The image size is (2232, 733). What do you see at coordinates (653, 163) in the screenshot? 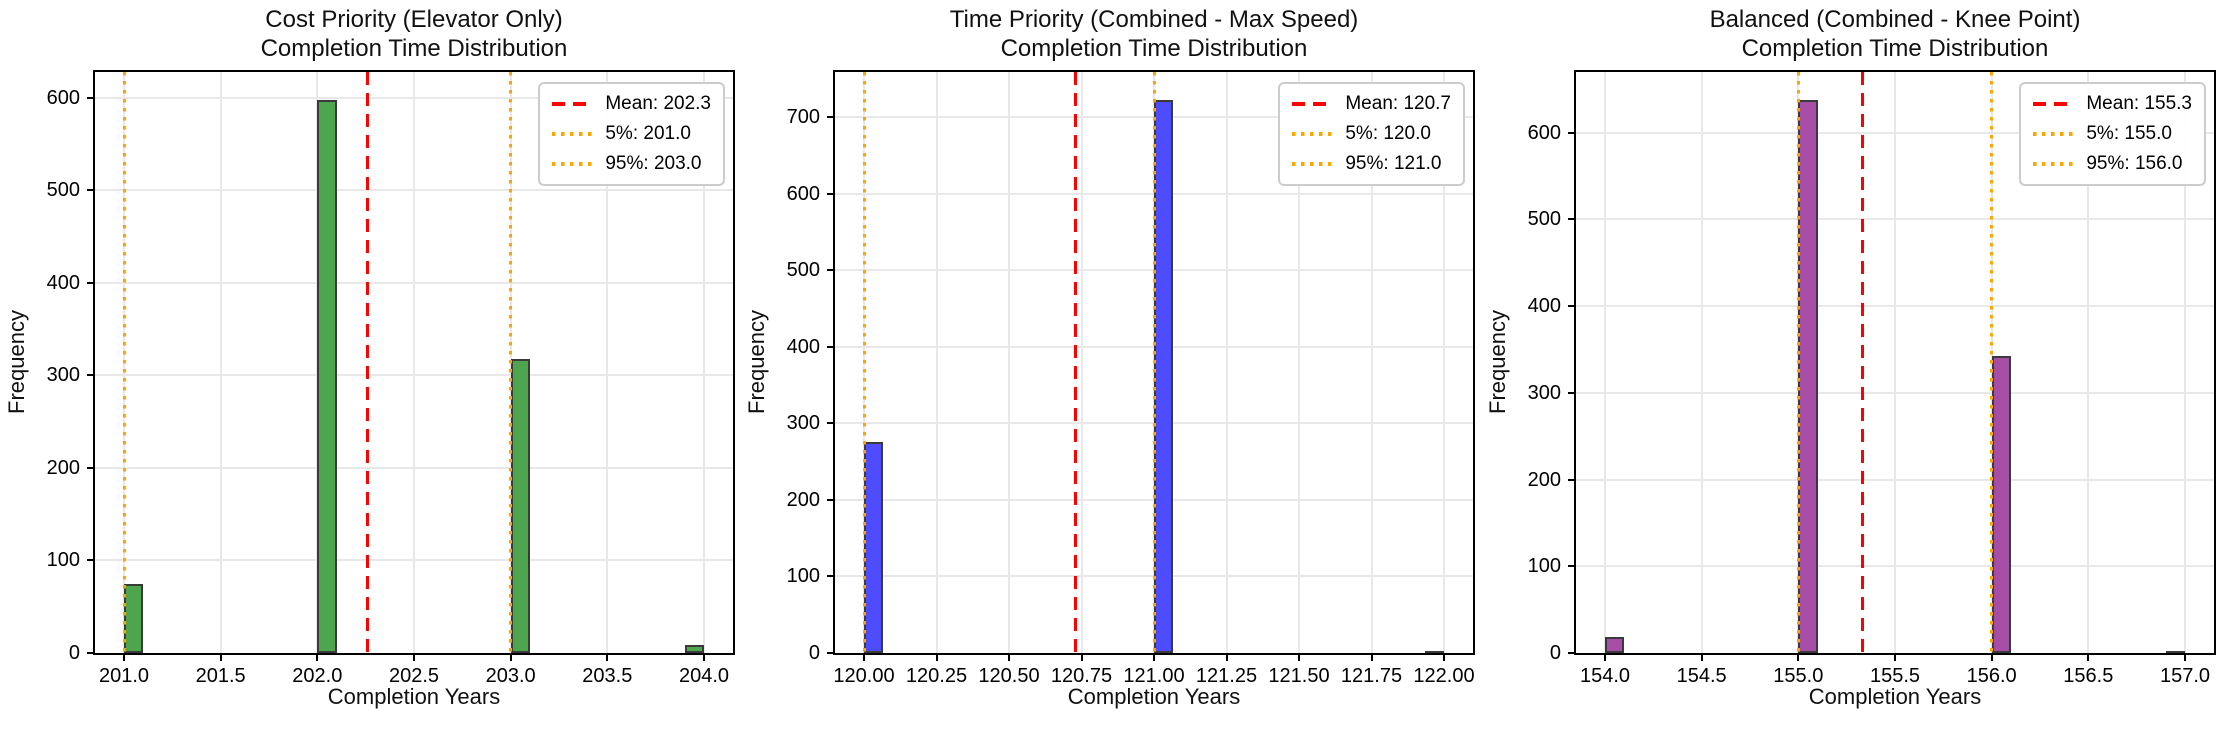
I see `legend-p95-label: 95%: 203.0` at bounding box center [653, 163].